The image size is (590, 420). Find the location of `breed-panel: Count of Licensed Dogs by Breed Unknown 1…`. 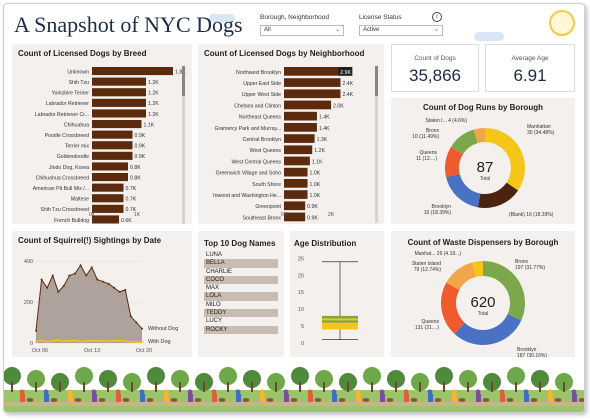

breed-panel: Count of Licensed Dogs by Breed Unknown 1… is located at coordinates (102, 134).